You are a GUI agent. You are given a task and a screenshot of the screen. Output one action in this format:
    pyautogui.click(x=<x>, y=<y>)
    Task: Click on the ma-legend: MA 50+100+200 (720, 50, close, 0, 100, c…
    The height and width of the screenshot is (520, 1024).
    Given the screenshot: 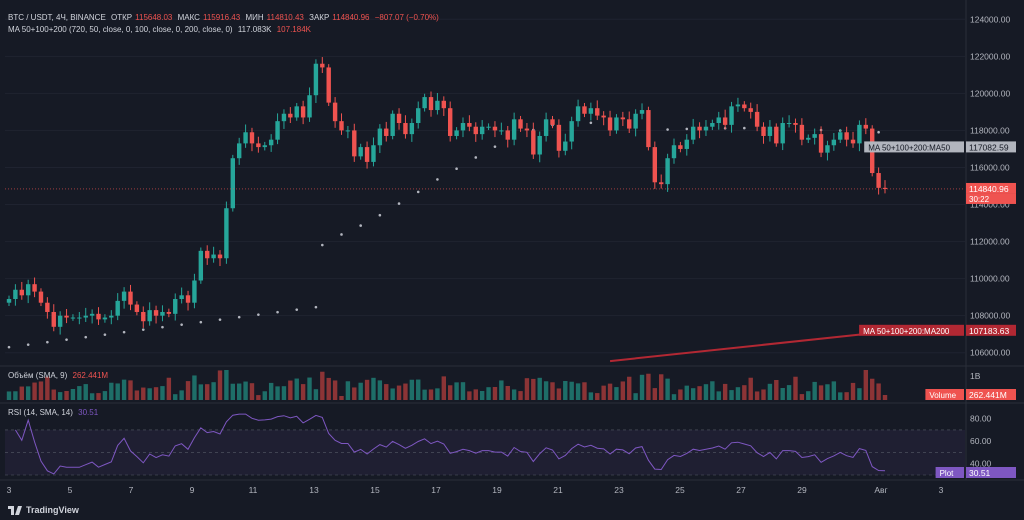 What is the action you would take?
    pyautogui.click(x=161, y=29)
    